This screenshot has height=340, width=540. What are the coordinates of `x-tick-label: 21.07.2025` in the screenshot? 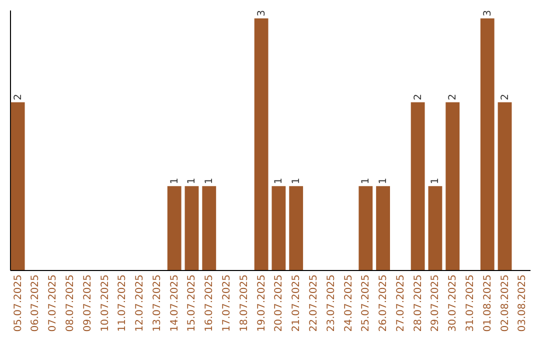 It's located at (296, 303).